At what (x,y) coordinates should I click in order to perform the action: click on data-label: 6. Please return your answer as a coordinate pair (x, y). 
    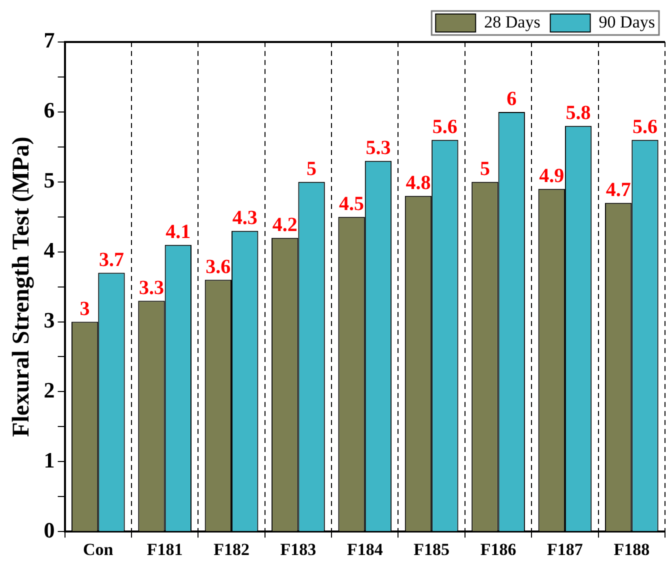
    Looking at the image, I should click on (511, 99).